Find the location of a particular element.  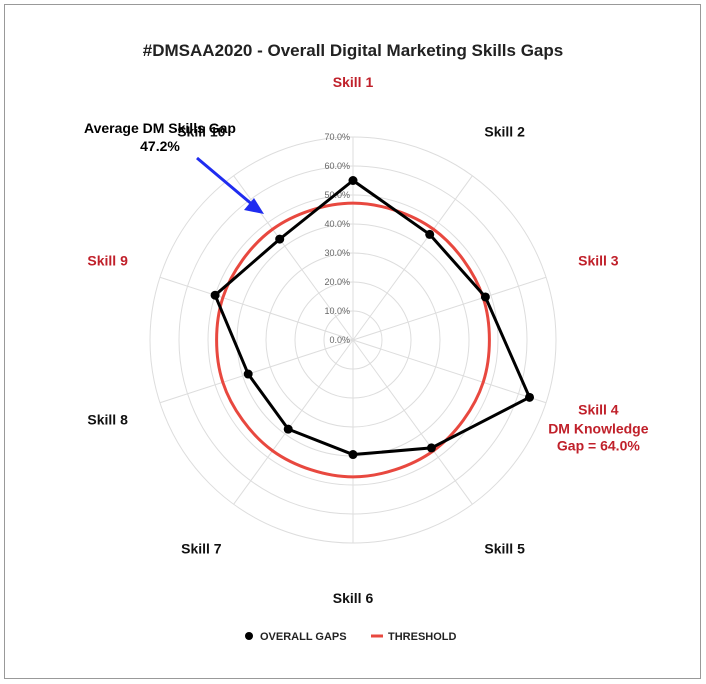

category-label: Skill 10 is located at coordinates (201, 131).